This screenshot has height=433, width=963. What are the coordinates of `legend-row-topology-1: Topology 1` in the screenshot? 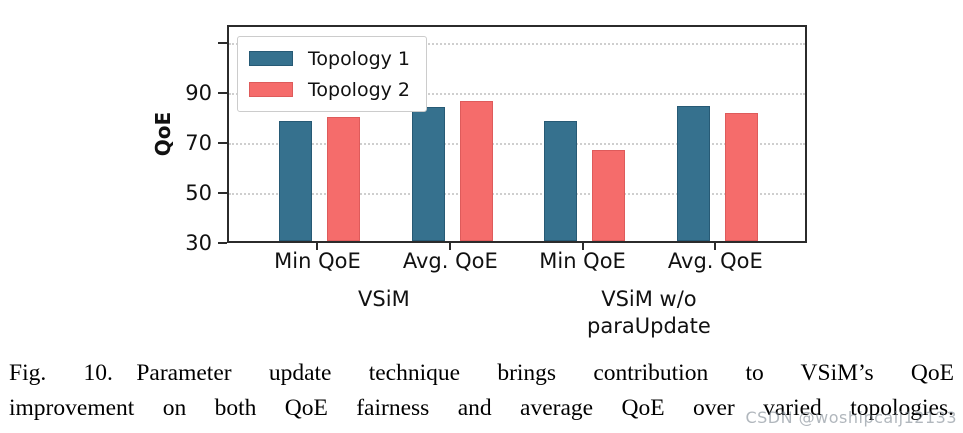 It's located at (329, 58).